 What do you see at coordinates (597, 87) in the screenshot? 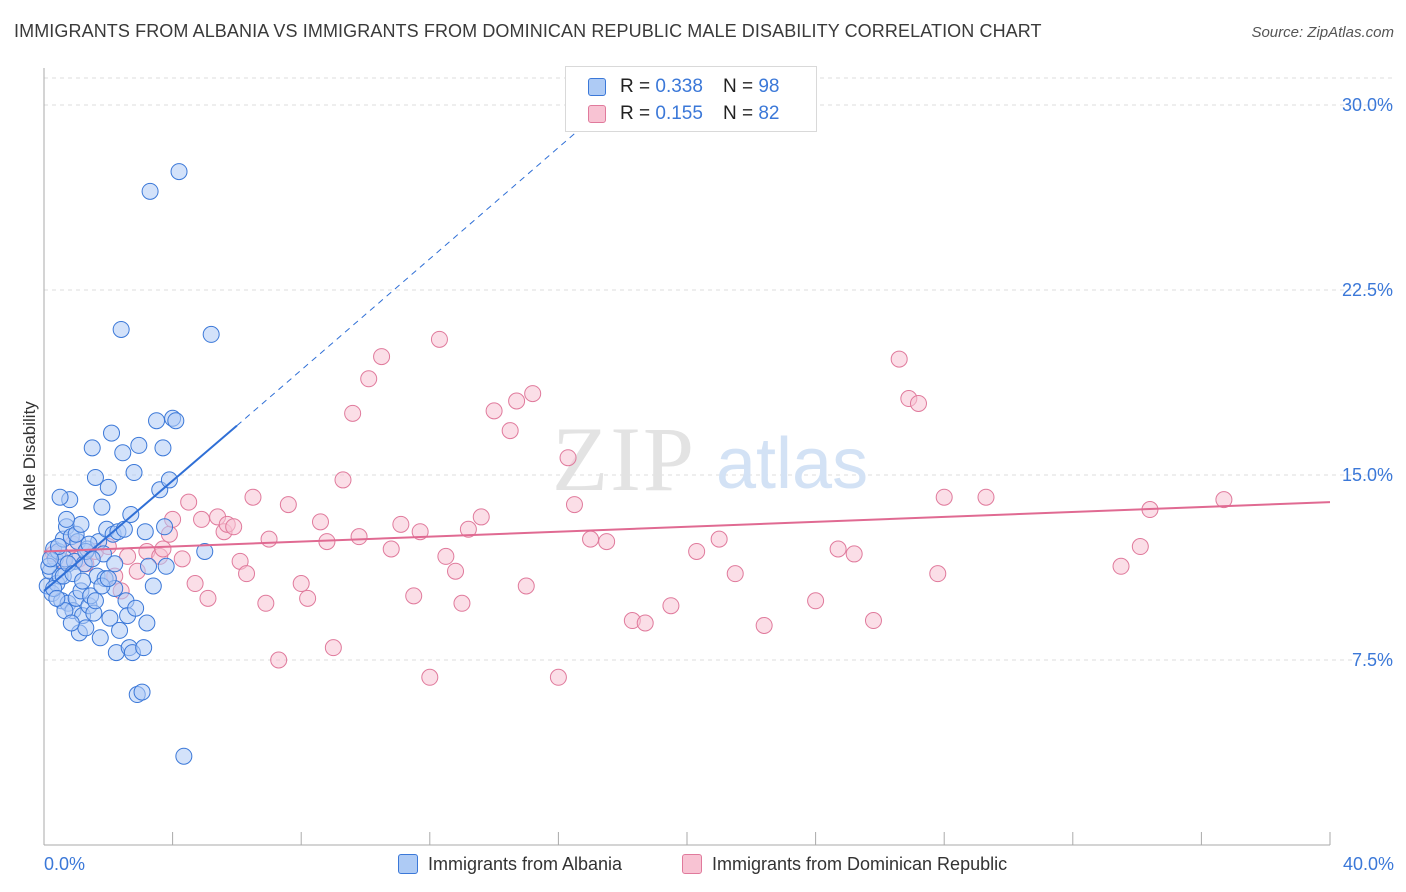
I see `legend-swatch-albania` at bounding box center [597, 87].